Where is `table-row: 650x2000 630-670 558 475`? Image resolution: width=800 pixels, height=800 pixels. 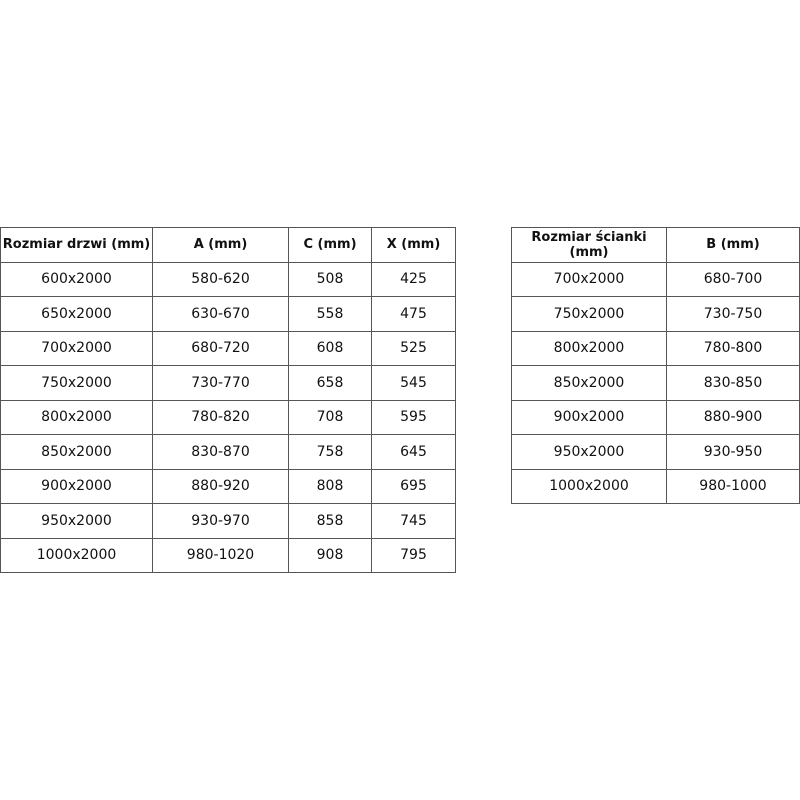
table-row: 650x2000 630-670 558 475 is located at coordinates (228, 314).